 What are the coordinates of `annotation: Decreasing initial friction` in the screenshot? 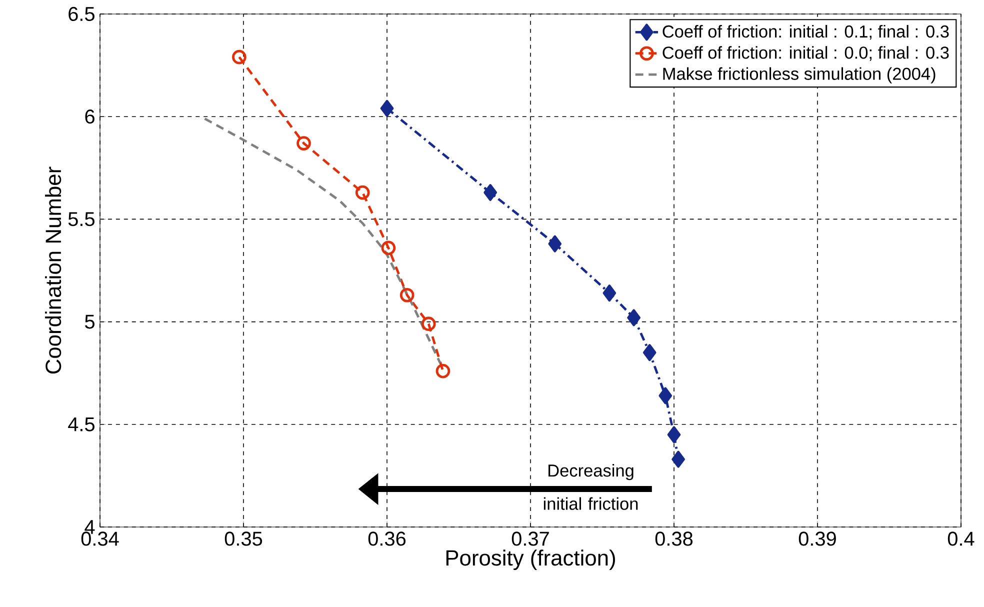 It's located at (591, 487).